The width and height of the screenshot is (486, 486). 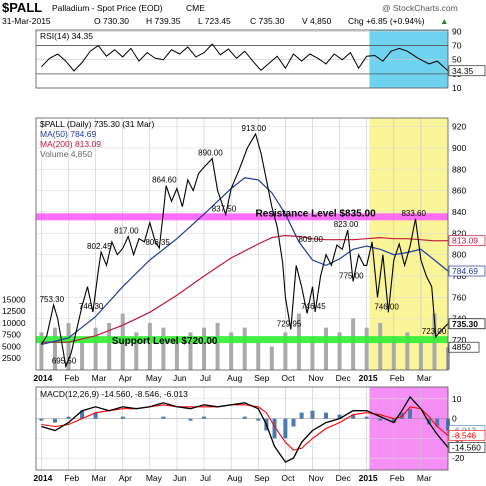 What do you see at coordinates (465, 241) in the screenshot?
I see `price-value-label: 813.09` at bounding box center [465, 241].